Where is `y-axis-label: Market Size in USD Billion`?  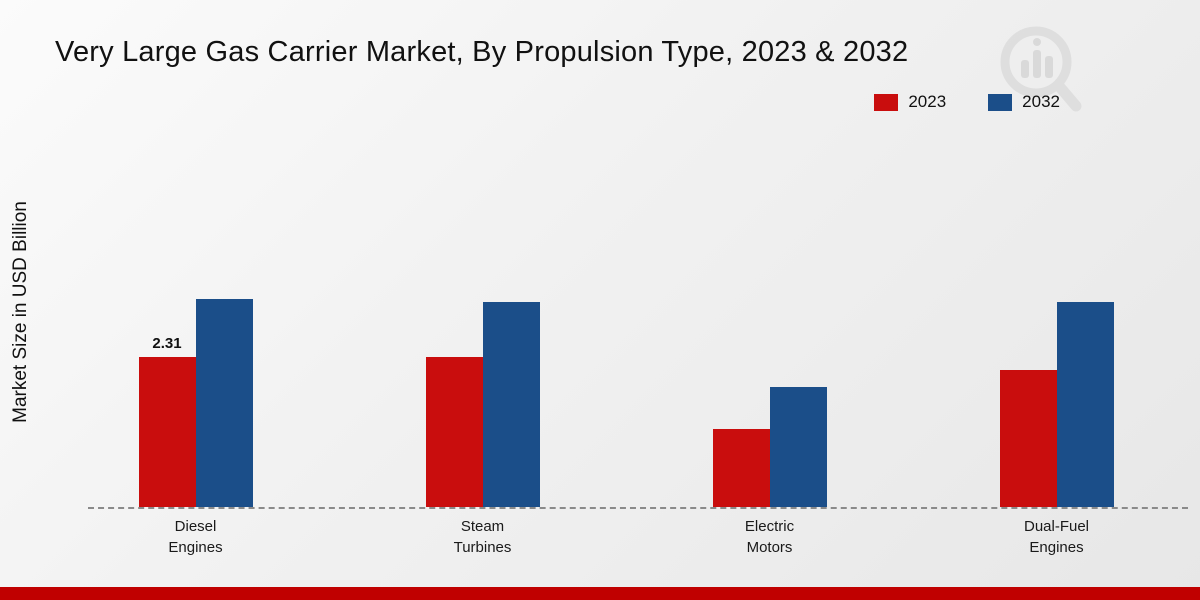
y-axis-label: Market Size in USD Billion is located at coordinates (20, 312).